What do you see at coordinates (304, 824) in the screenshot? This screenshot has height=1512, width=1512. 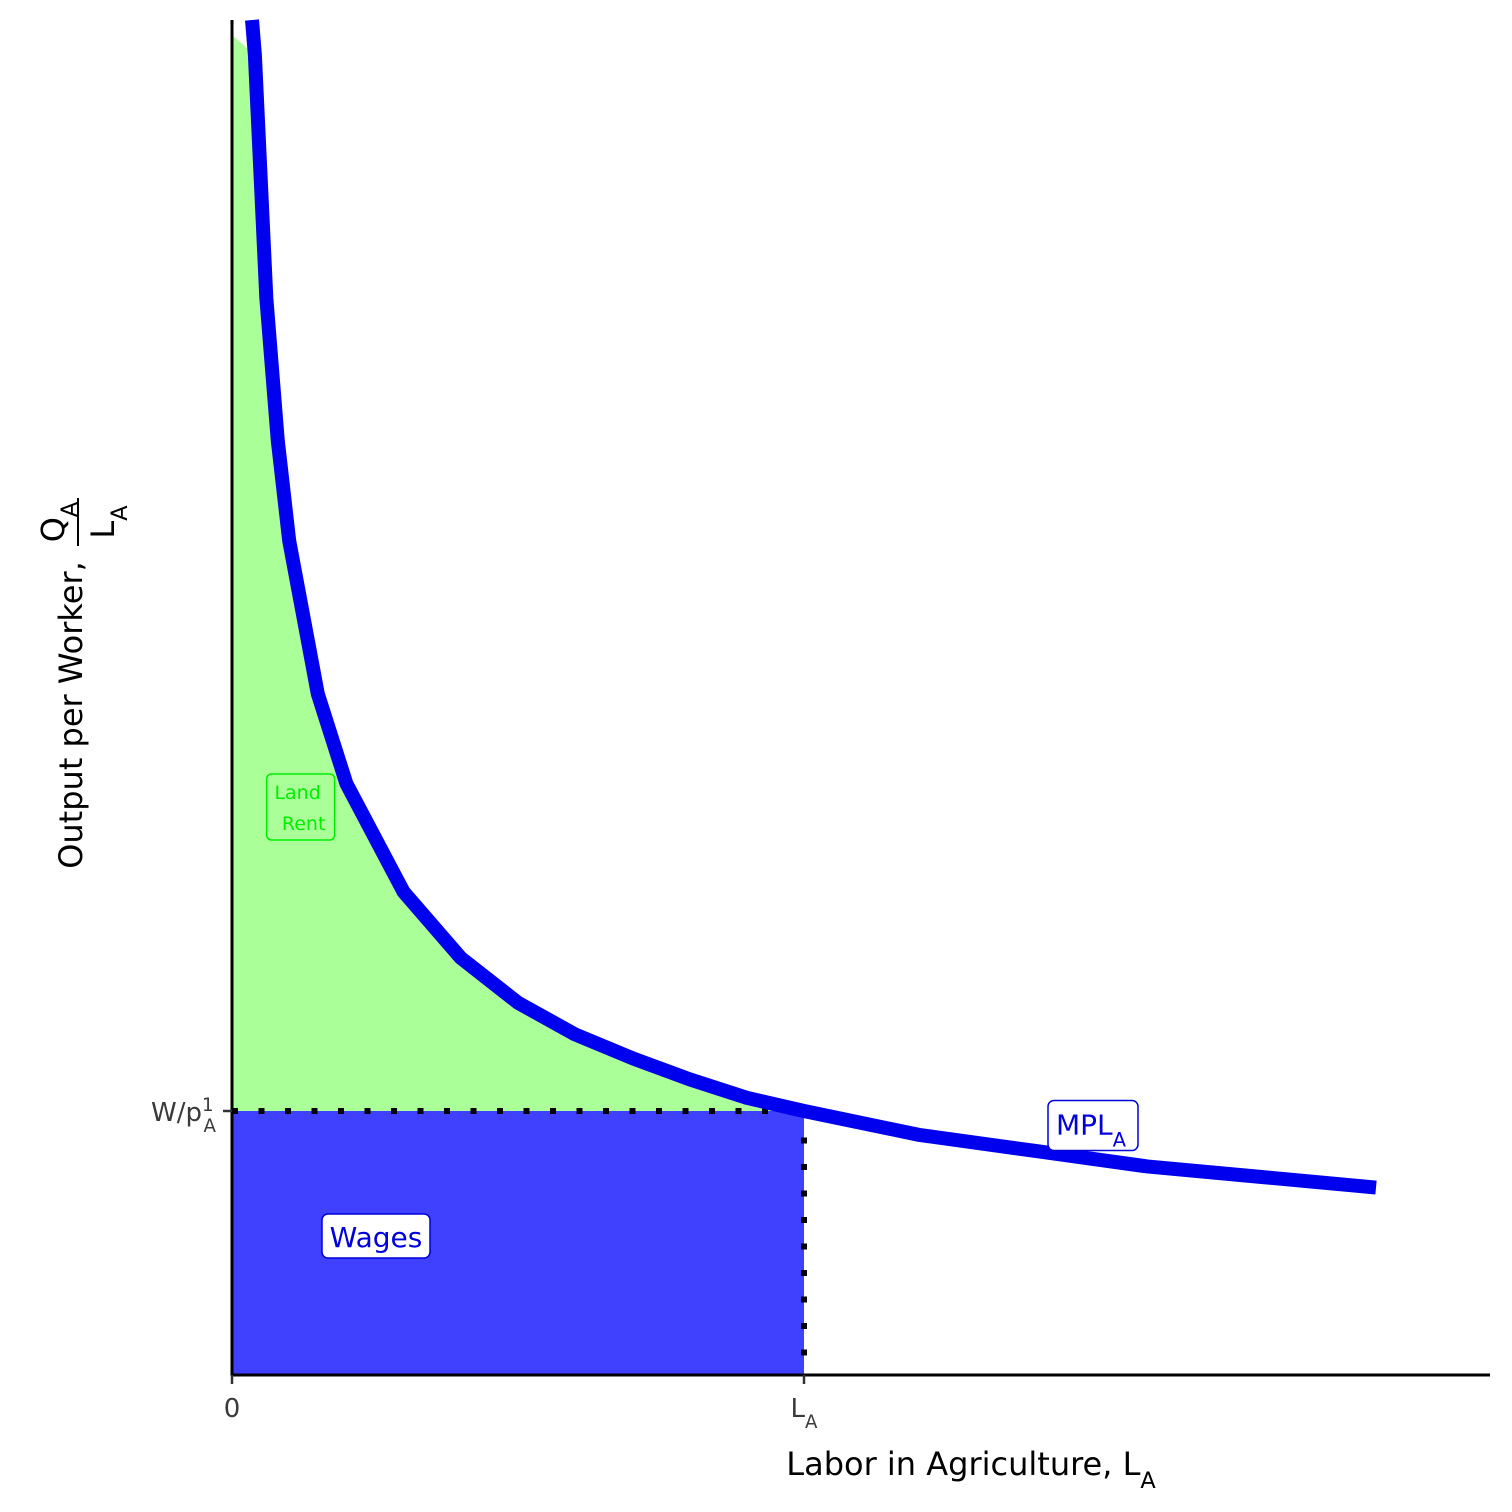 I see `land-rent-label-line2: Rent` at bounding box center [304, 824].